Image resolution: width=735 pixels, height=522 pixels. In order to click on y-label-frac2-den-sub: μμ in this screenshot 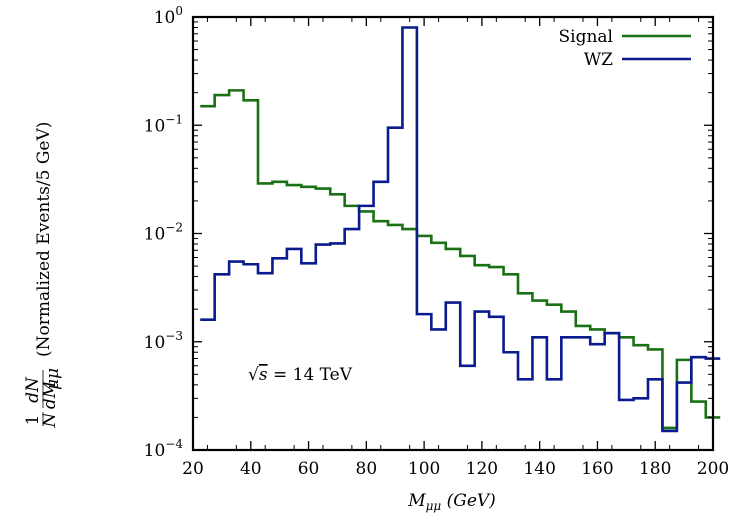, I will do `click(53, 379)`.